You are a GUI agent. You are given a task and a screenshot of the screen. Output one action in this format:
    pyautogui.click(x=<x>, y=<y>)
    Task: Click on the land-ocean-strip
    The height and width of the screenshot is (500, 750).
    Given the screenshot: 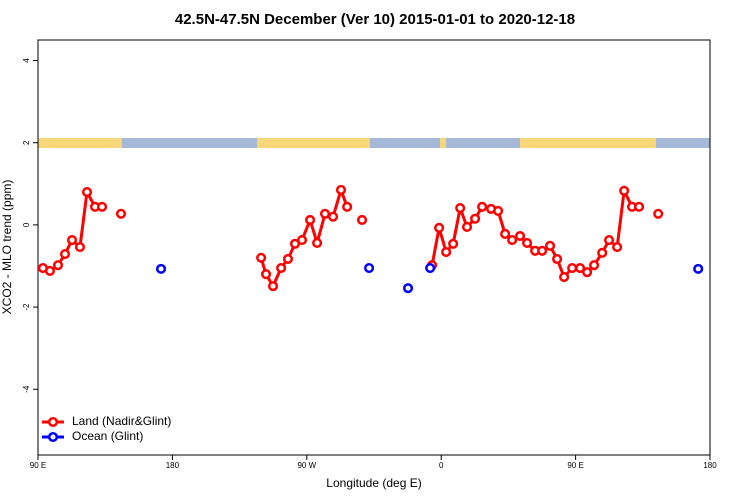 What is the action you would take?
    pyautogui.click(x=374, y=143)
    